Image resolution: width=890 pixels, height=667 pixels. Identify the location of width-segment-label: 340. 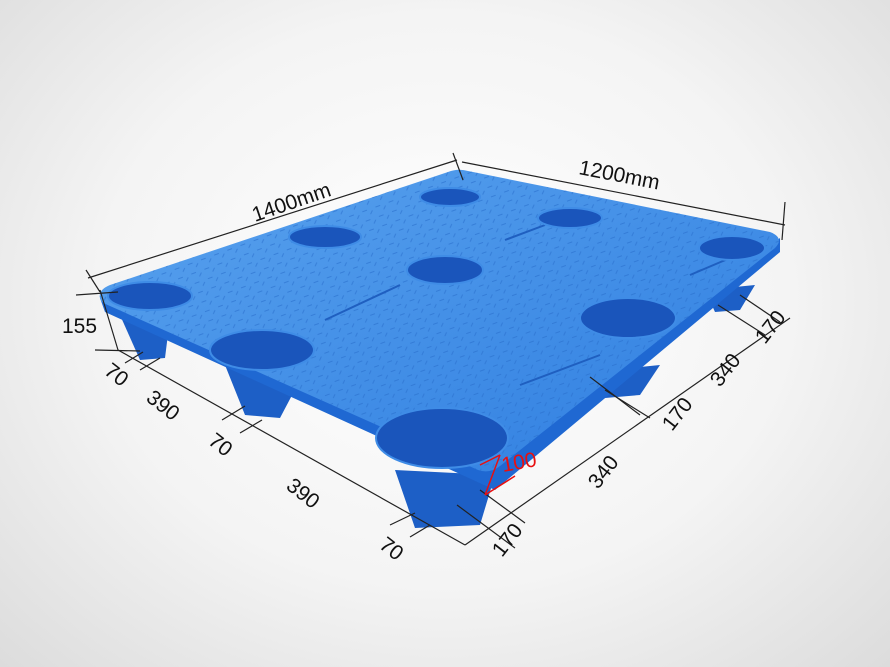
(726, 370).